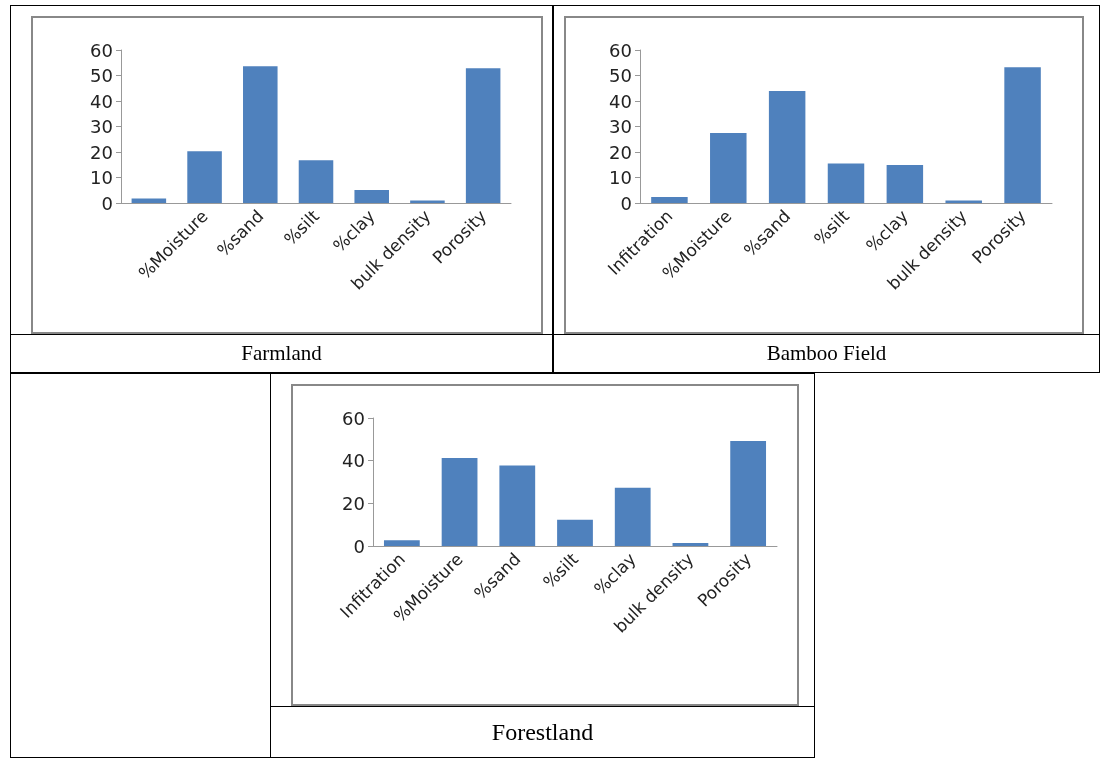  What do you see at coordinates (826, 353) in the screenshot?
I see `text: Bamboo Field` at bounding box center [826, 353].